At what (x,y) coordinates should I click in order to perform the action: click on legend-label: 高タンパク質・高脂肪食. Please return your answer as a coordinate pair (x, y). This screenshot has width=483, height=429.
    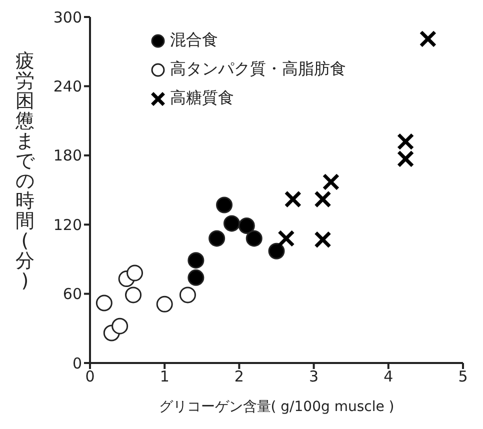
    Looking at the image, I should click on (258, 69).